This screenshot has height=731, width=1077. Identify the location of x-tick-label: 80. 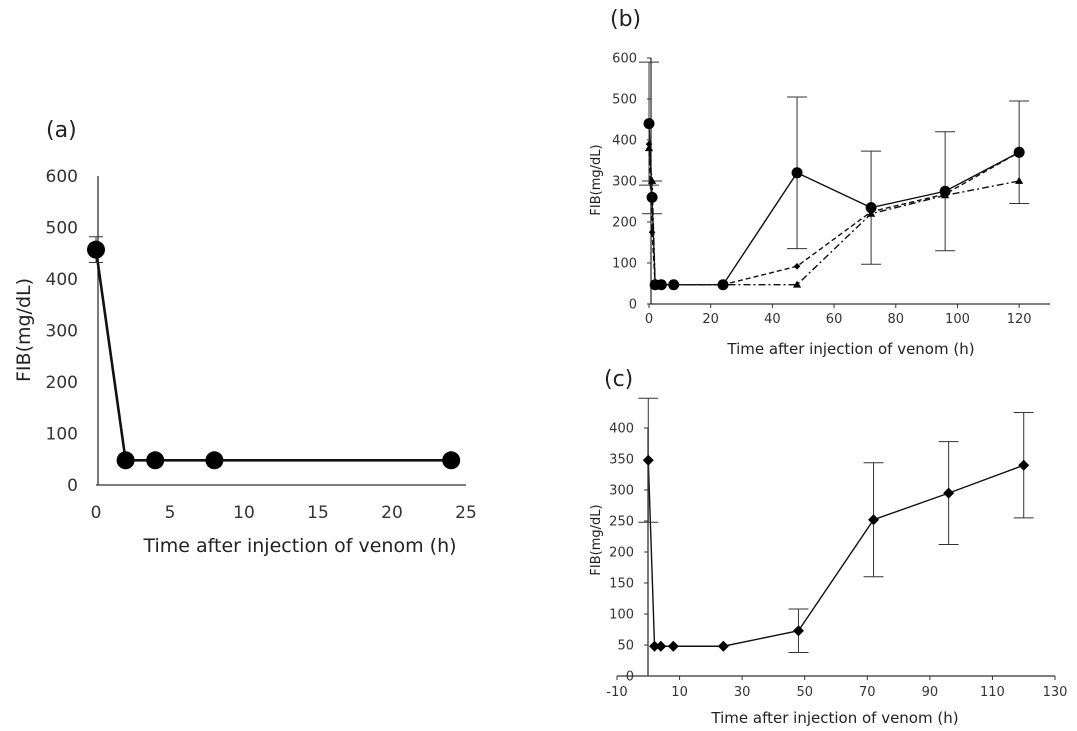
(895, 319).